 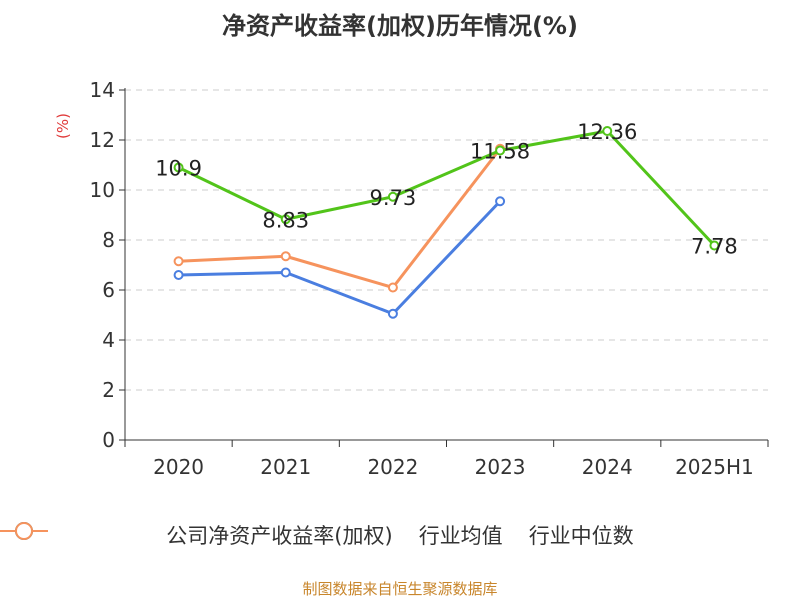 I want to click on data-label: 9.73, so click(x=393, y=198).